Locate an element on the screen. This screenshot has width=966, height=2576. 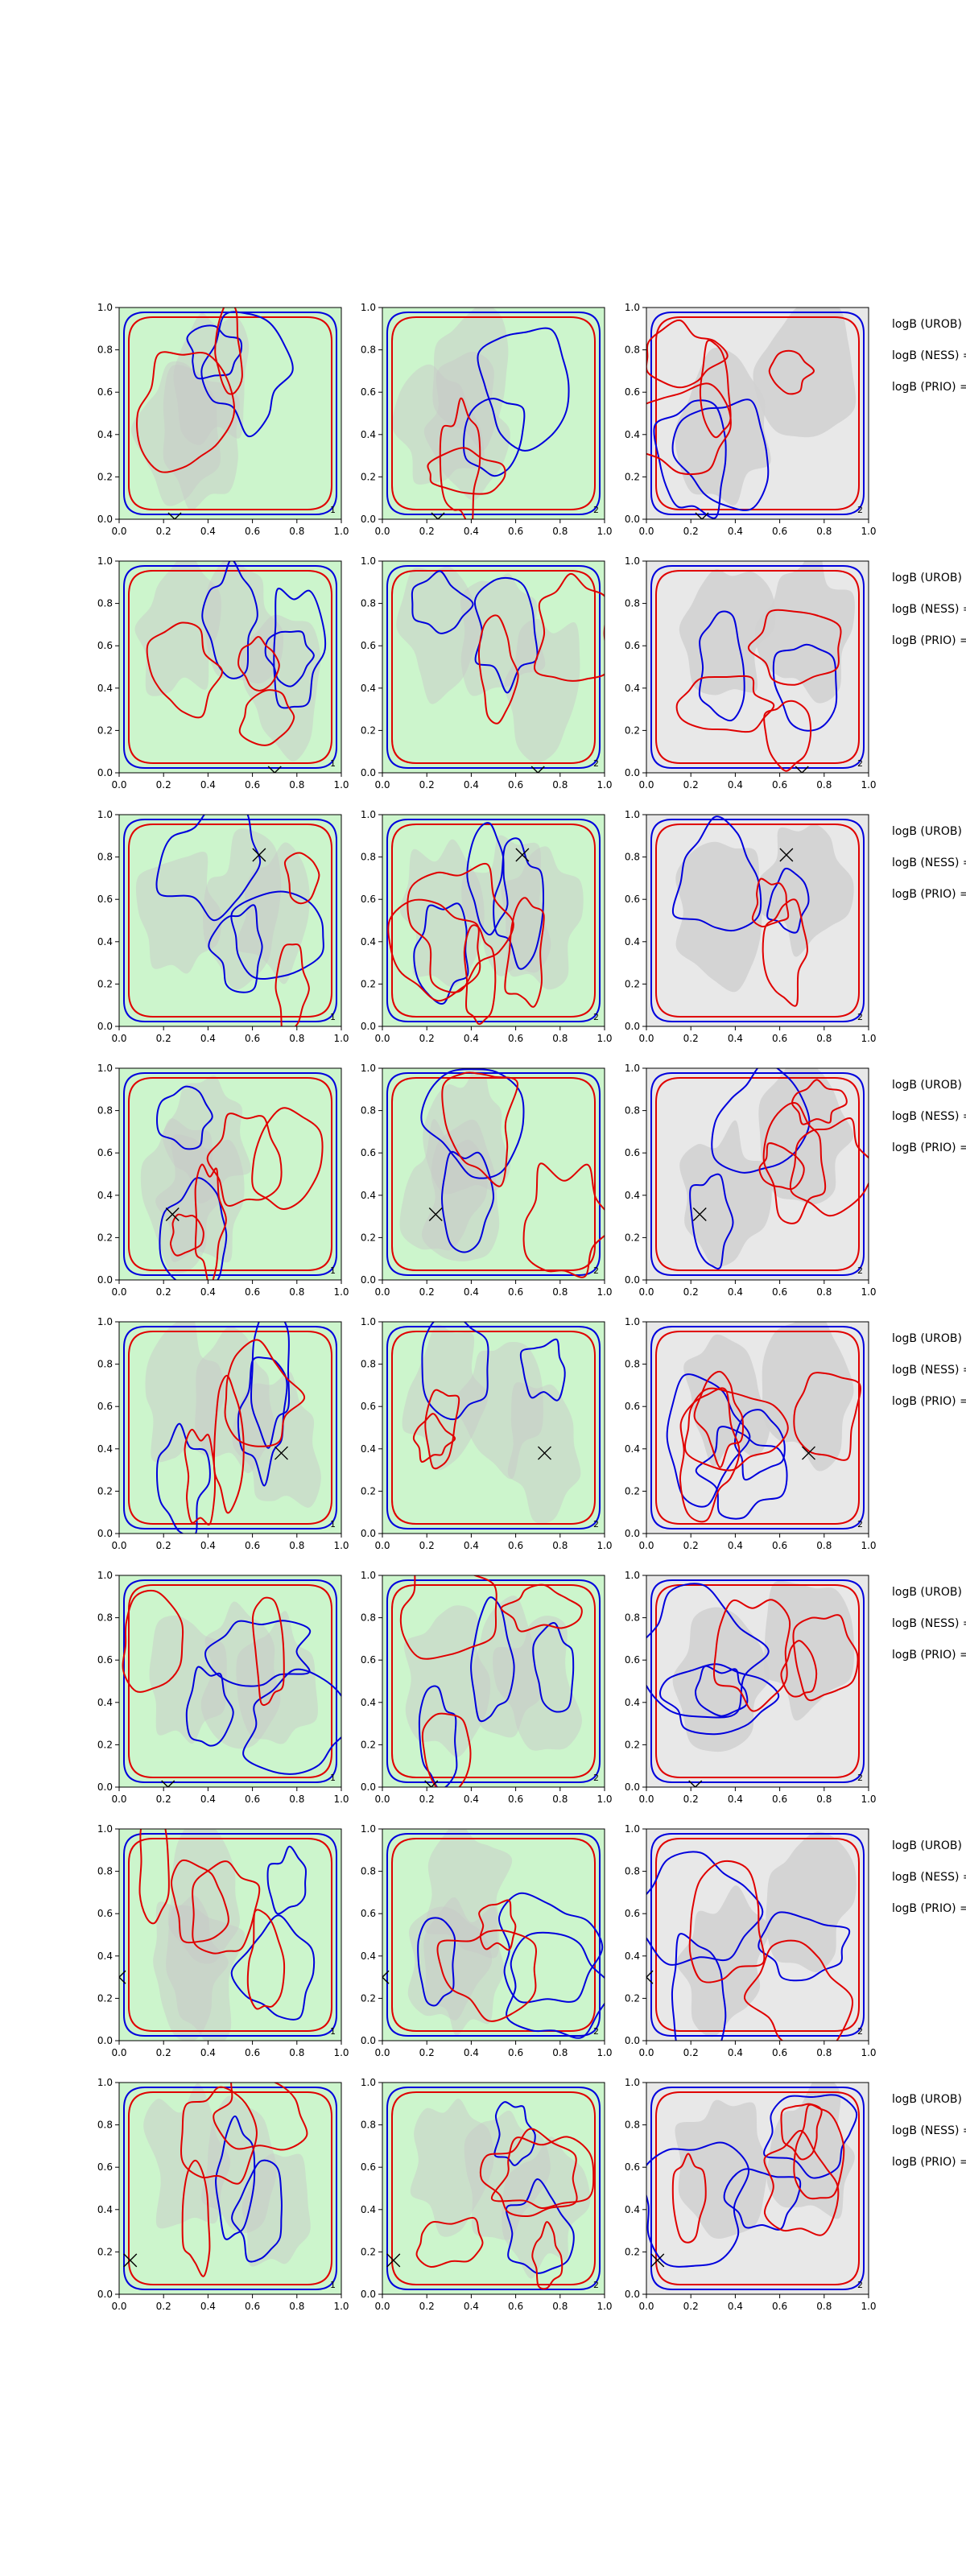
panel-background is located at coordinates (230, 1428).